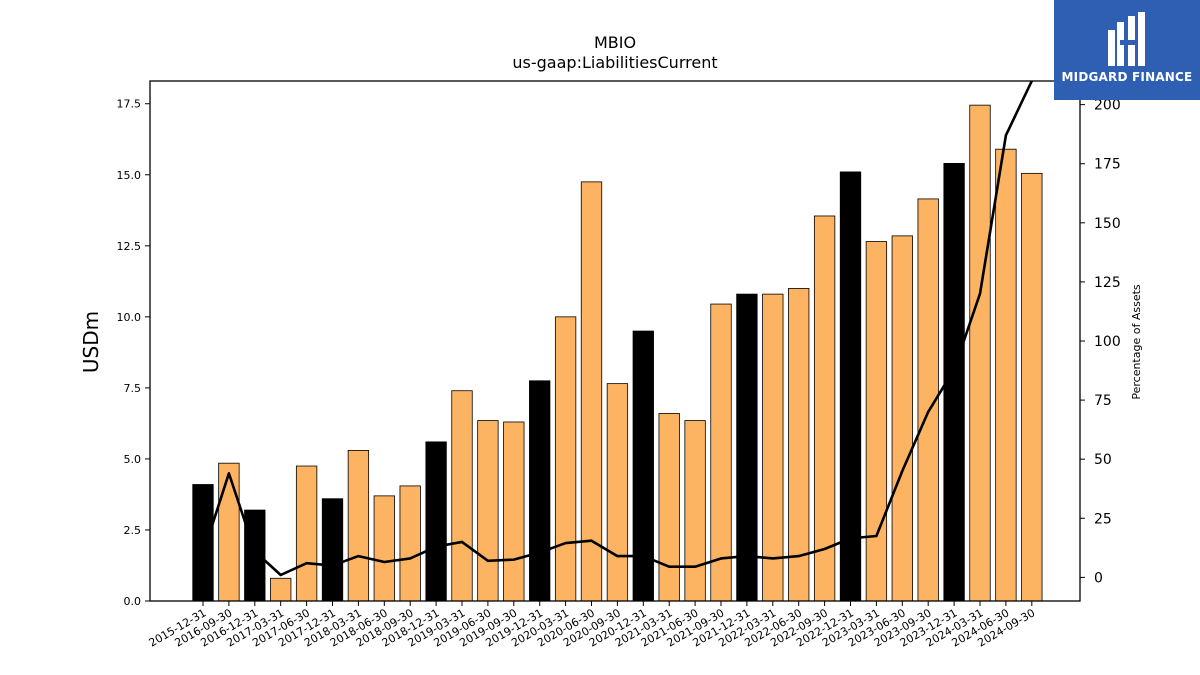 This screenshot has width=1200, height=675. What do you see at coordinates (1098, 578) in the screenshot?
I see `y2-tick-label: 0` at bounding box center [1098, 578].